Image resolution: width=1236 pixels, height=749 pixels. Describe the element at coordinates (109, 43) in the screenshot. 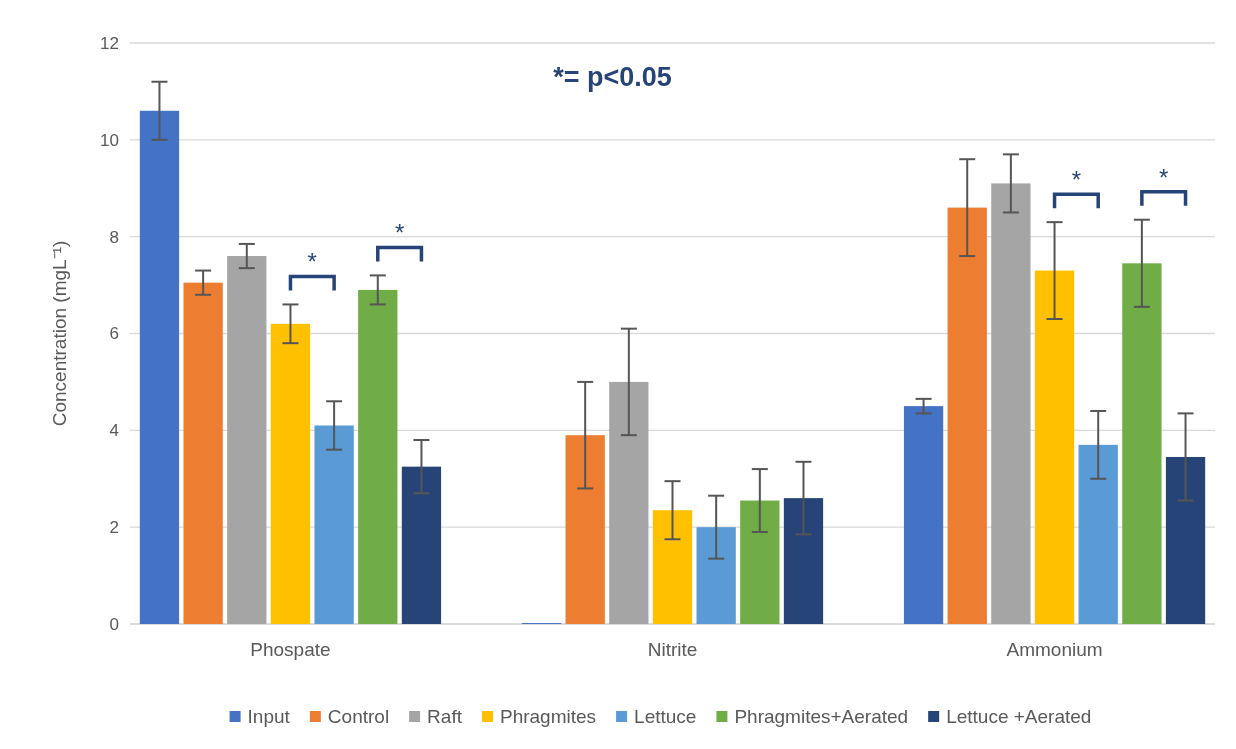

I see `y-tick-label: 12` at that location.